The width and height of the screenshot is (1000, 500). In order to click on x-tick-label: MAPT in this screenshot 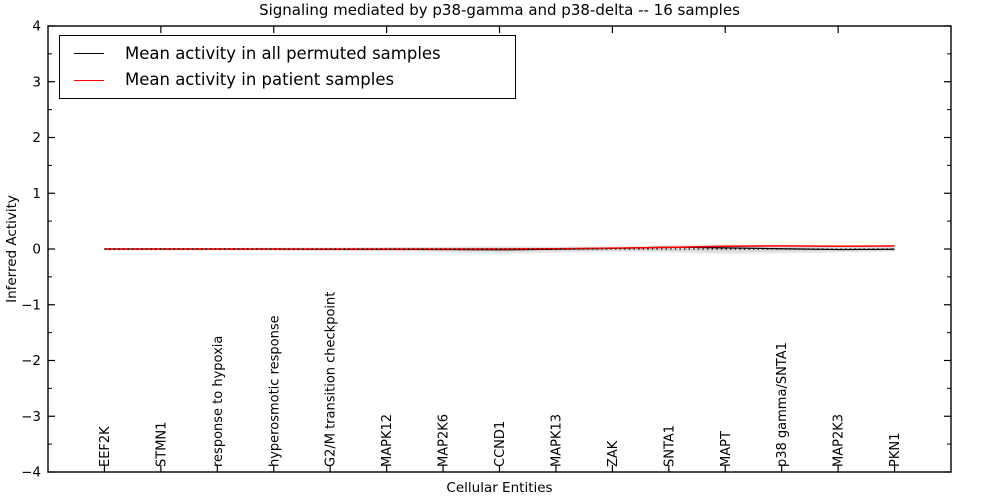, I will do `click(726, 449)`.